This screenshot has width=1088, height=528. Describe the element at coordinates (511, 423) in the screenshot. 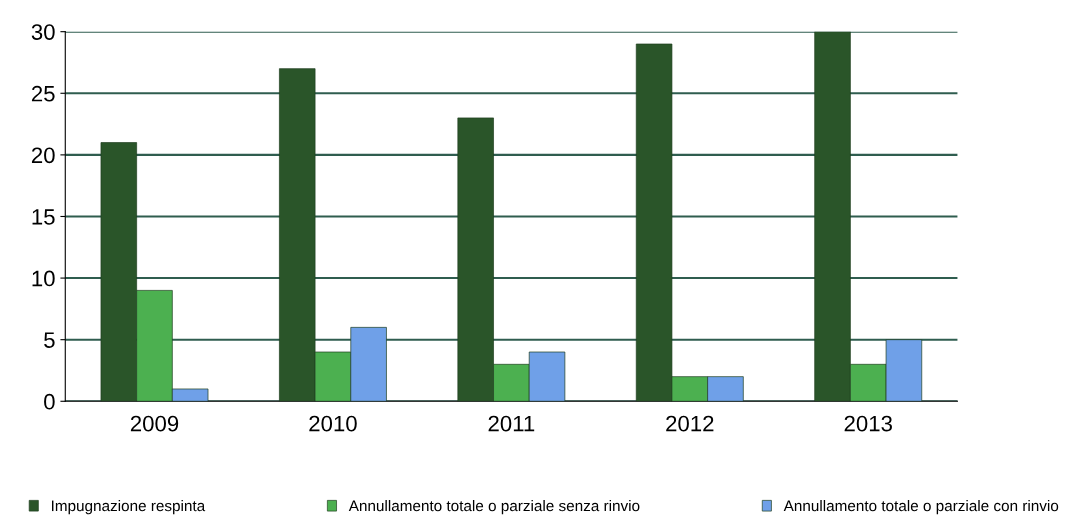

I see `x-tick-label: 2011` at that location.